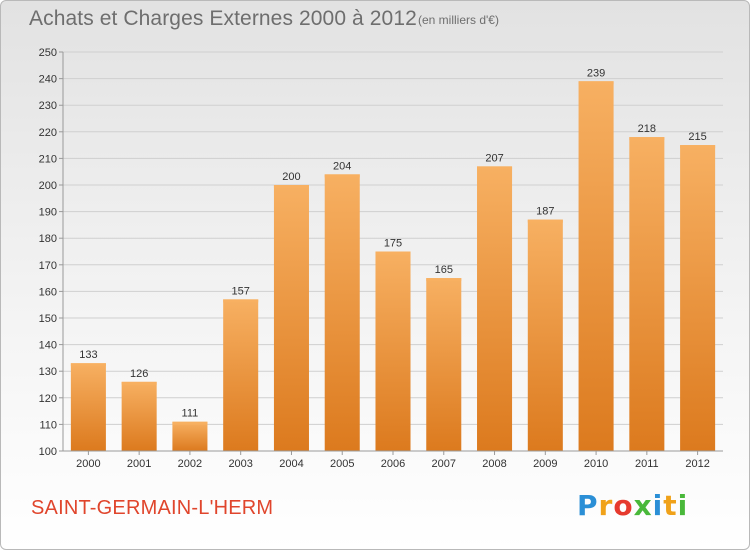  What do you see at coordinates (545, 464) in the screenshot?
I see `x-tick-label: 2009` at bounding box center [545, 464].